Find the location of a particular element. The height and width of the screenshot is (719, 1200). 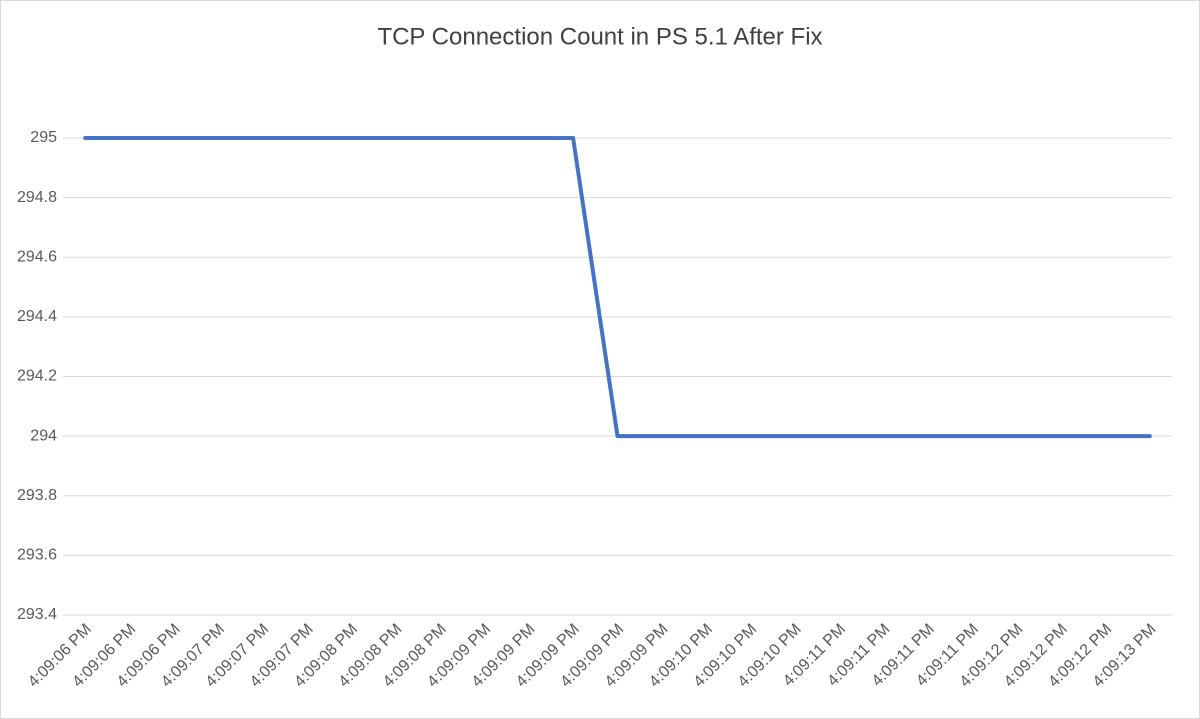

y-tick-label: 293.6 is located at coordinates (37, 555).